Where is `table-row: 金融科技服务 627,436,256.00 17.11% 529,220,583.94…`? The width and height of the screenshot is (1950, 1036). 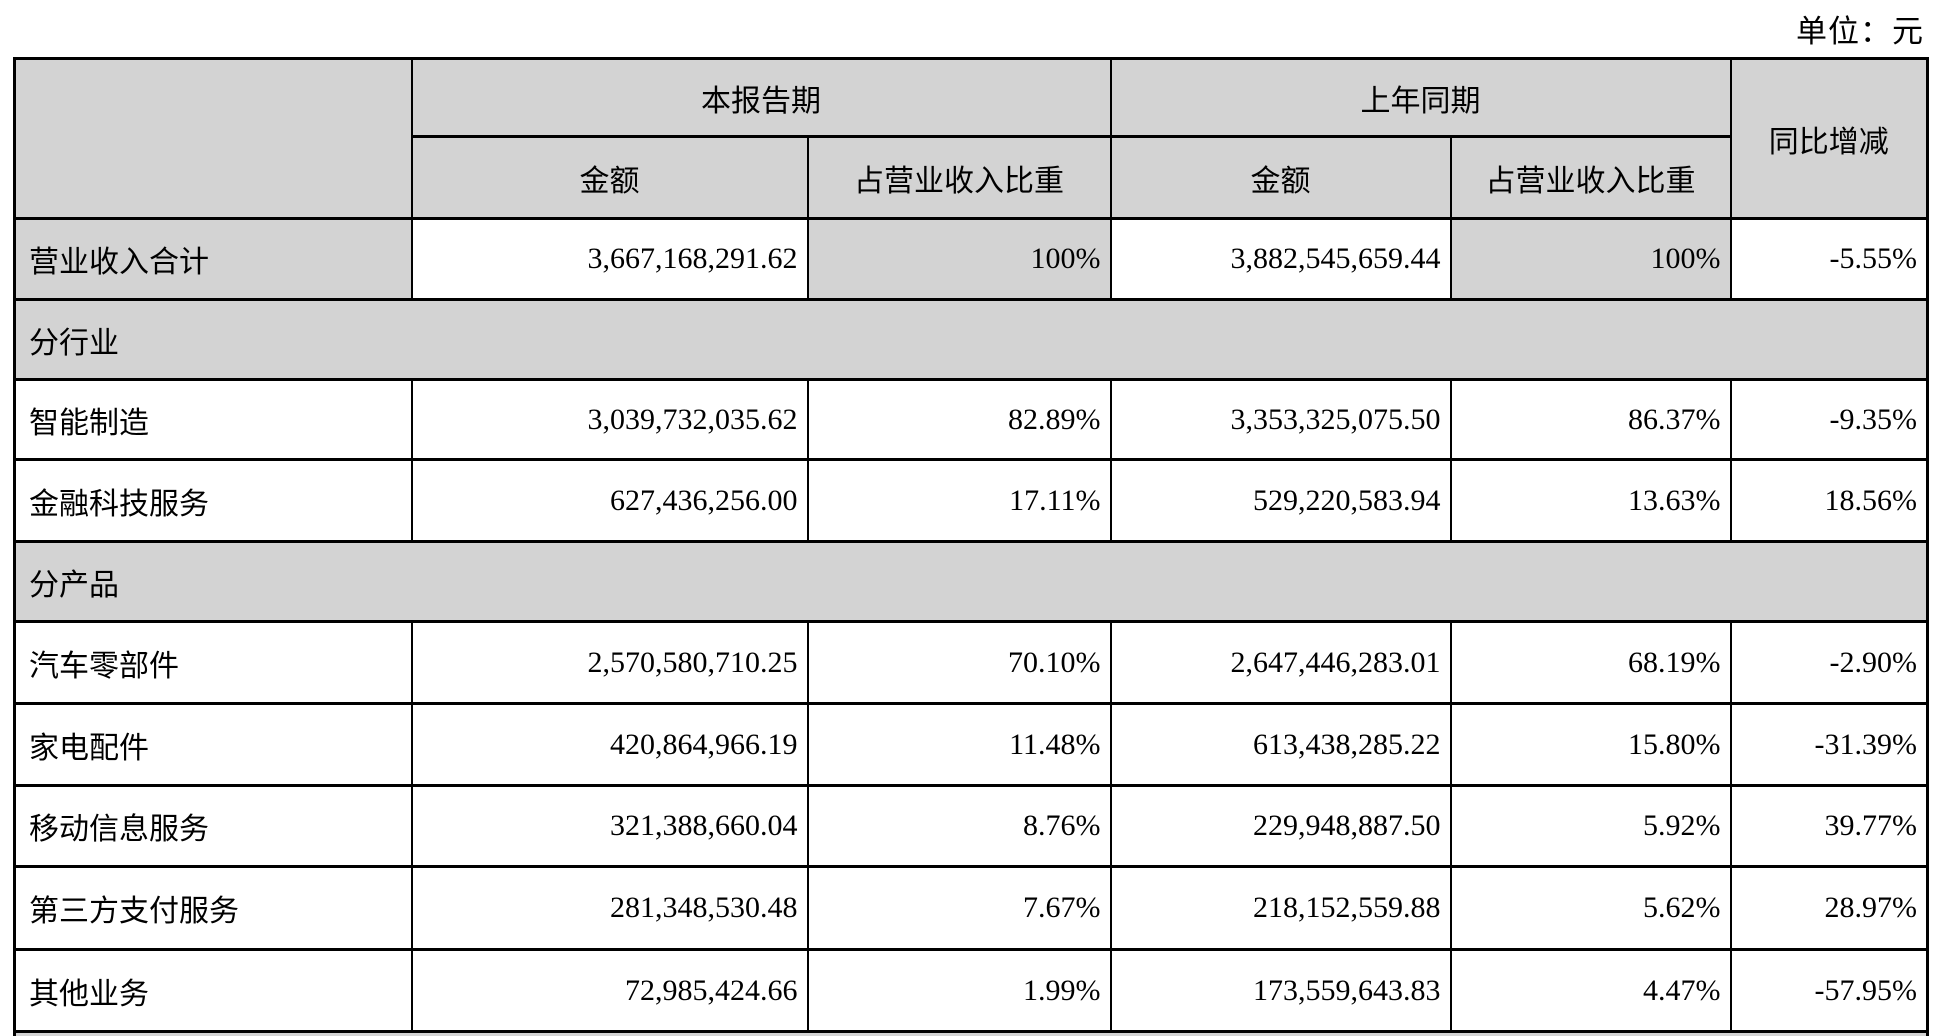
table-row: 金融科技服务 627,436,256.00 17.11% 529,220,583.94… is located at coordinates (971, 500).